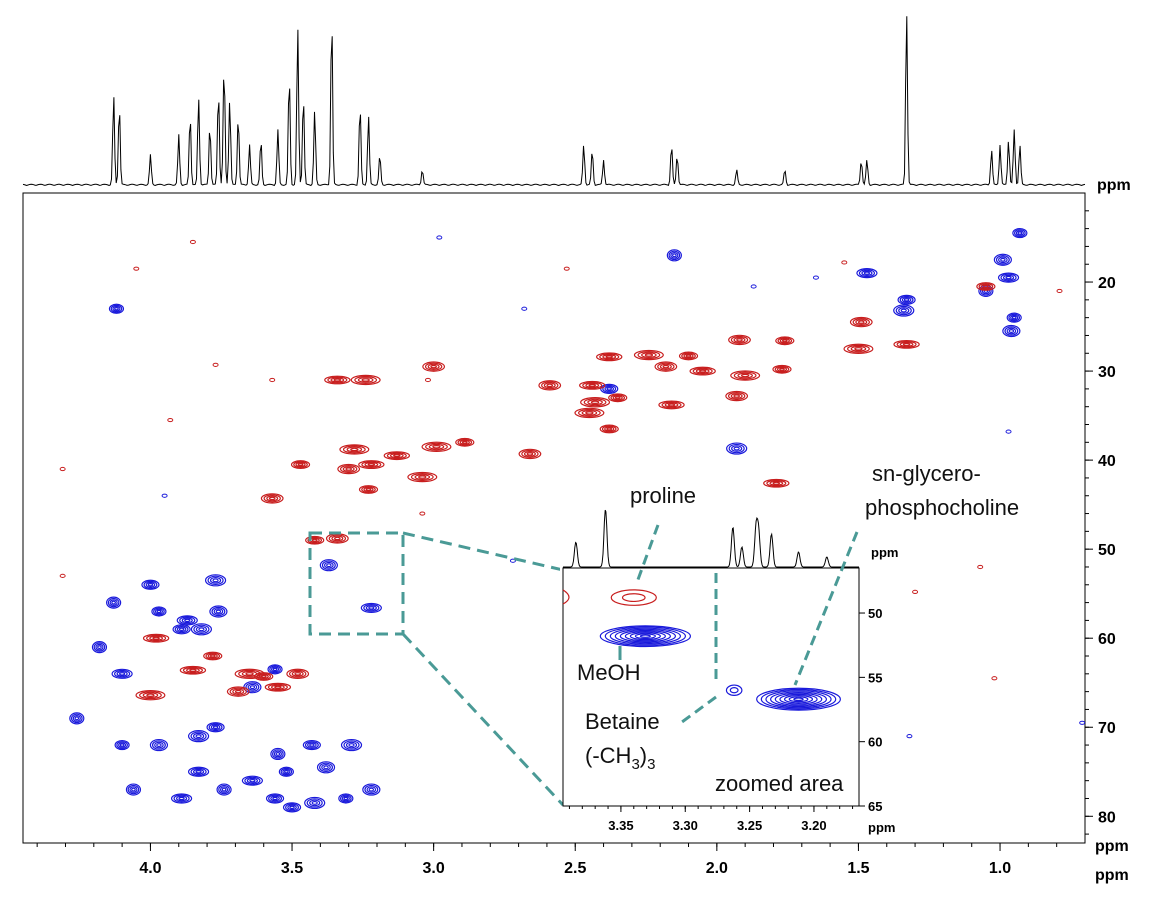 This screenshot has width=1159, height=909. Describe the element at coordinates (150, 868) in the screenshot. I see `x-tick-label: 4.0` at that location.